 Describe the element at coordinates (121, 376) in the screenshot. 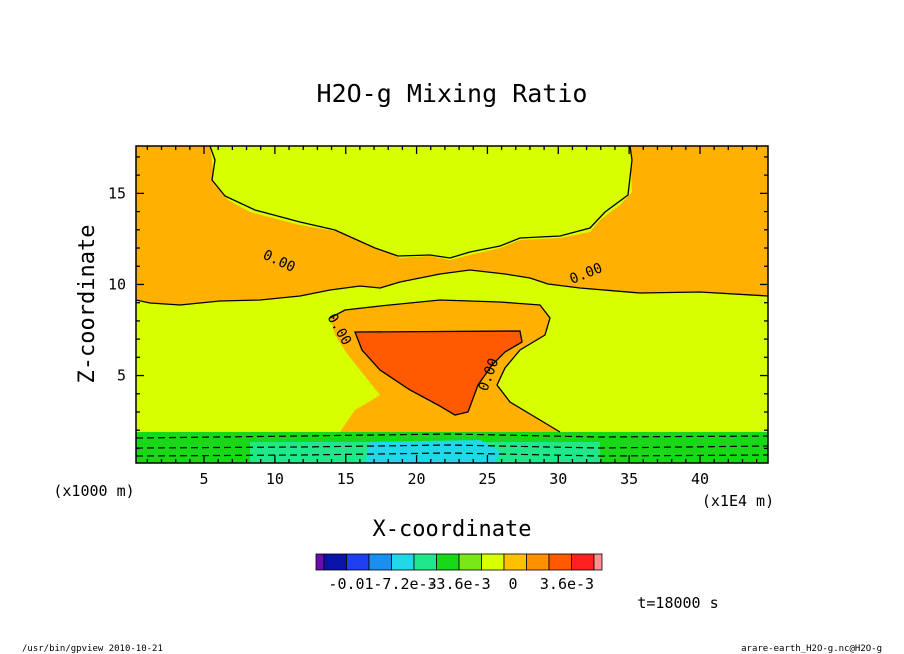

I see `y-tick-label: 5` at that location.